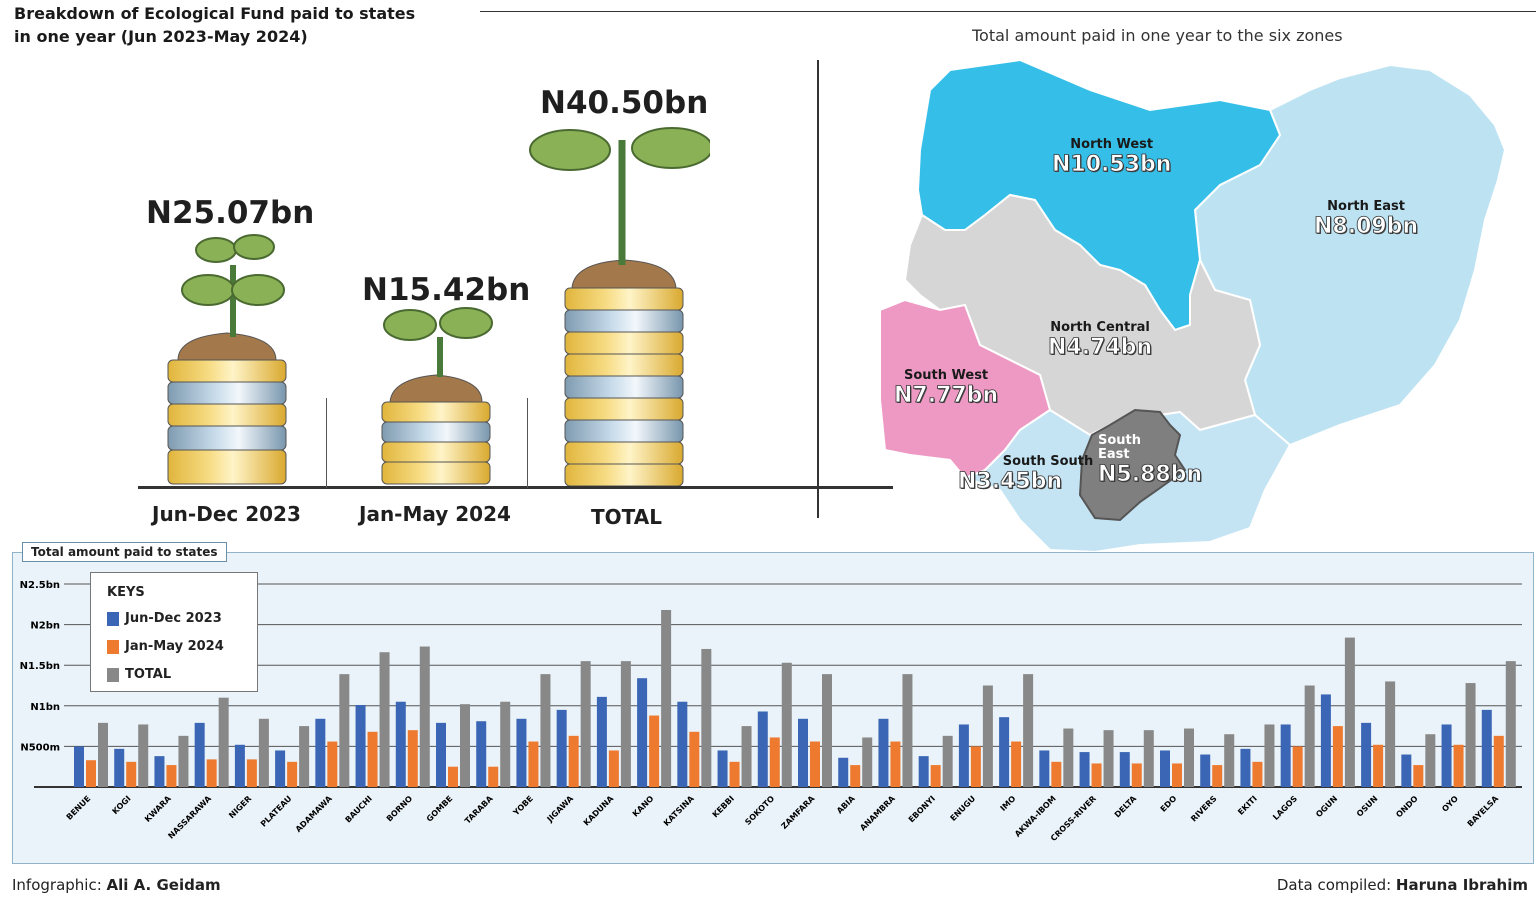 The width and height of the screenshot is (1536, 899). What do you see at coordinates (276, 811) in the screenshot?
I see `x-tick-label: PLATEAU` at bounding box center [276, 811].